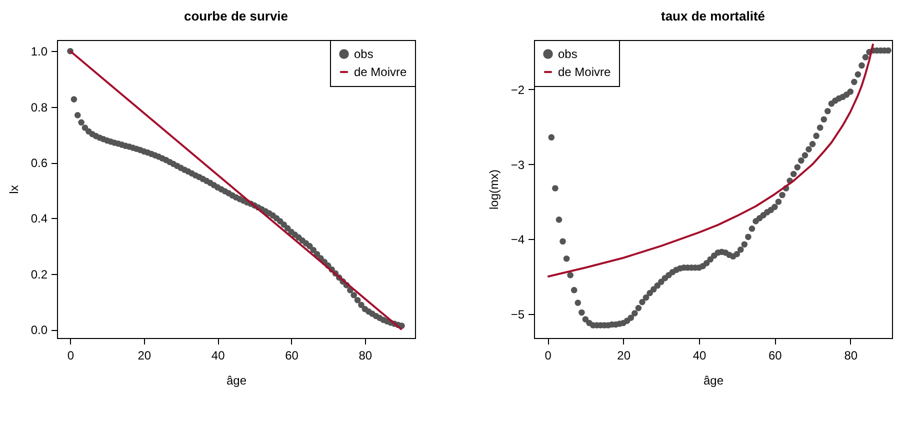  What do you see at coordinates (39, 163) in the screenshot?
I see `y-tick-label: 0.6` at bounding box center [39, 163].